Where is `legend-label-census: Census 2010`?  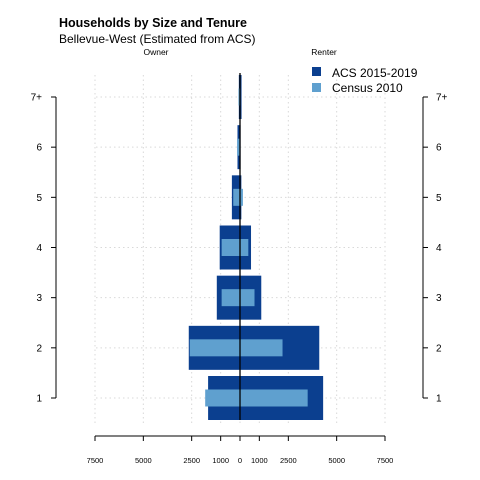
legend-label-census: Census 2010 is located at coordinates (367, 88).